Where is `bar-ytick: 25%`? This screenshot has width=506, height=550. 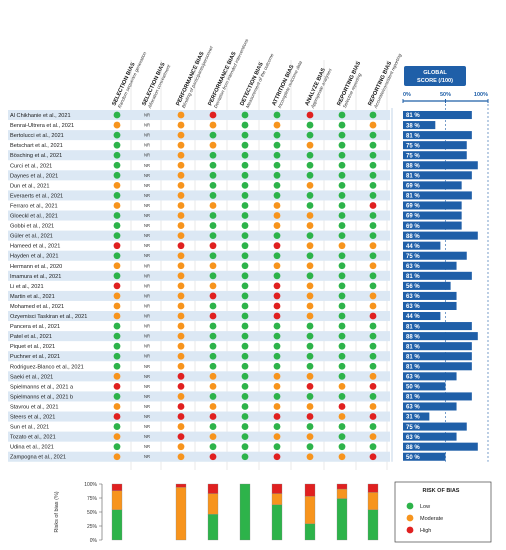
bar-ytick: 25% is located at coordinates (92, 527).